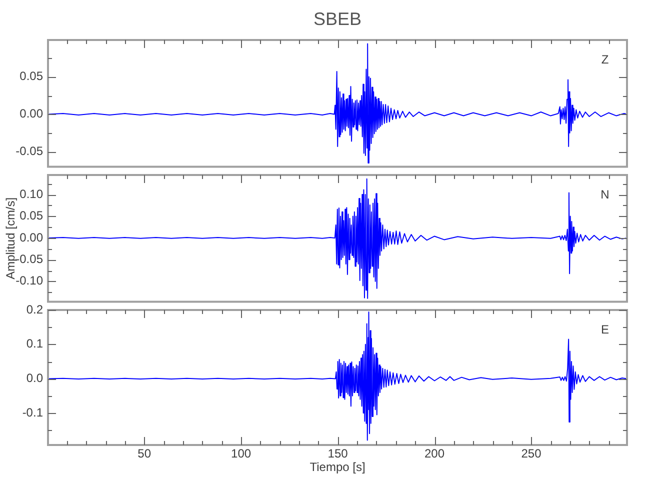 Image resolution: width=650 pixels, height=500 pixels. What do you see at coordinates (33, 412) in the screenshot?
I see `y-tick-label: -0.1` at bounding box center [33, 412].